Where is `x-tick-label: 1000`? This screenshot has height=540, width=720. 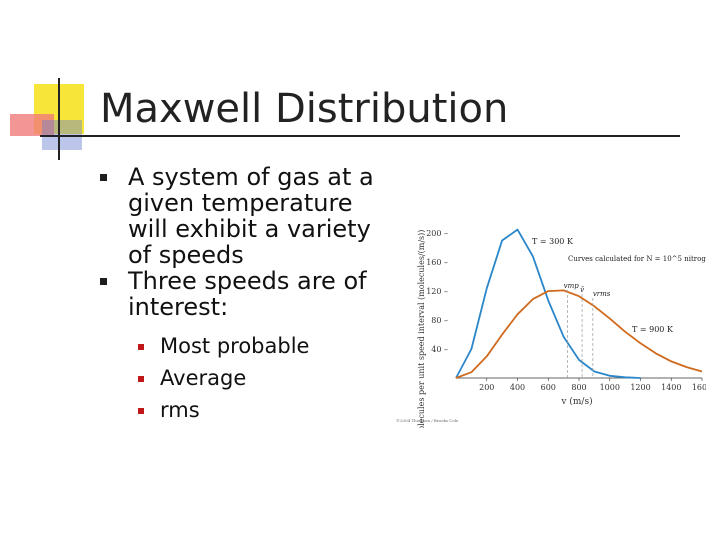 x-tick-label: 1000 is located at coordinates (610, 387).